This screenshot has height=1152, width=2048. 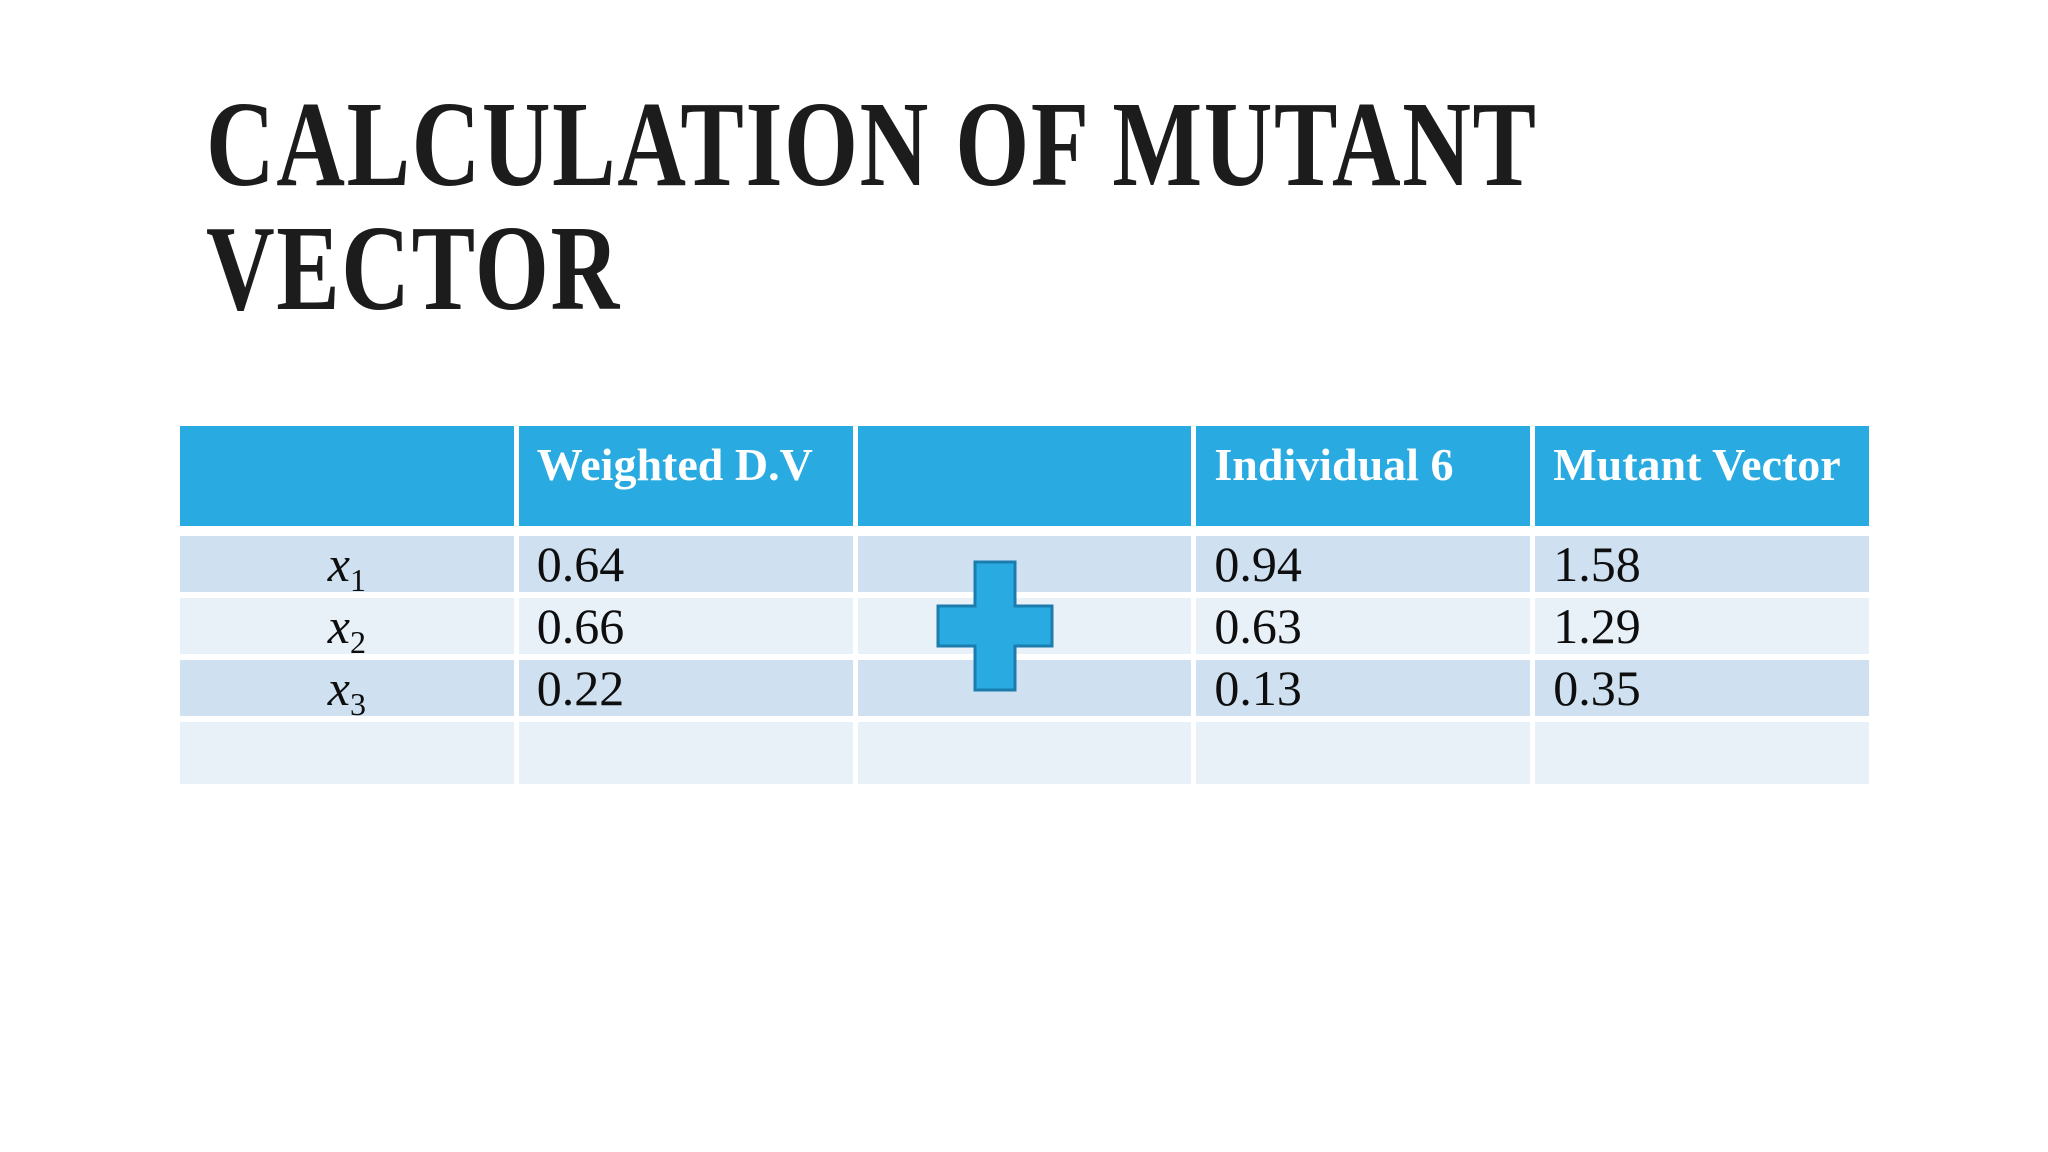 I want to click on cell-weighted-dv-x1: 0.64, so click(x=685, y=564).